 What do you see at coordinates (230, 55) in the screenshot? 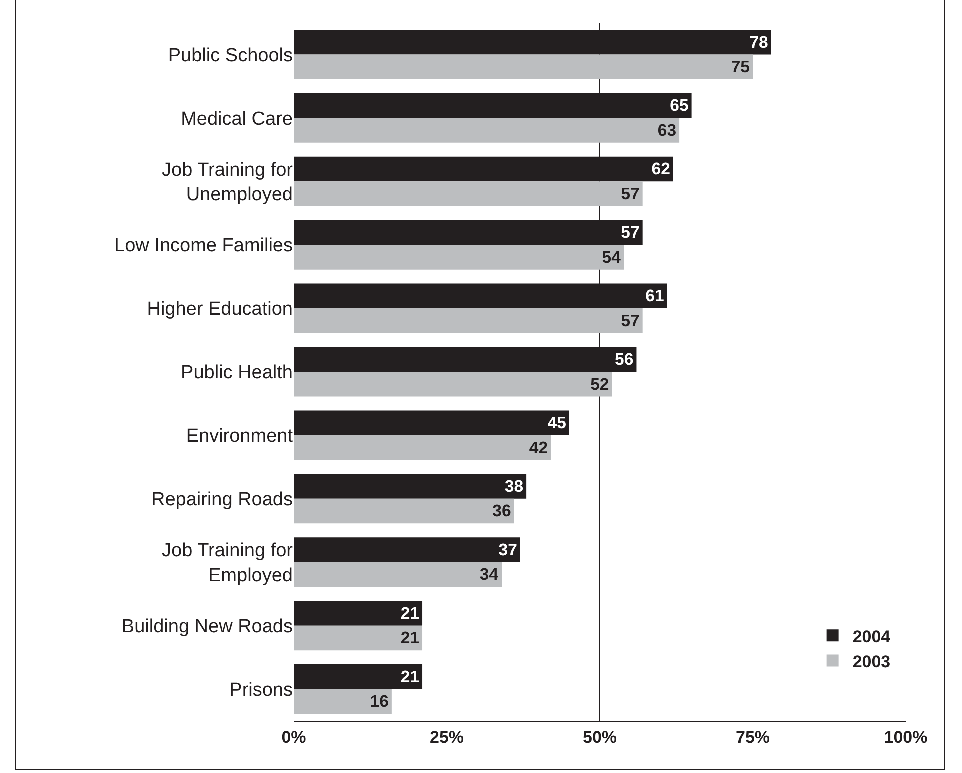
I see `y-tick-label: Public Schools` at bounding box center [230, 55].